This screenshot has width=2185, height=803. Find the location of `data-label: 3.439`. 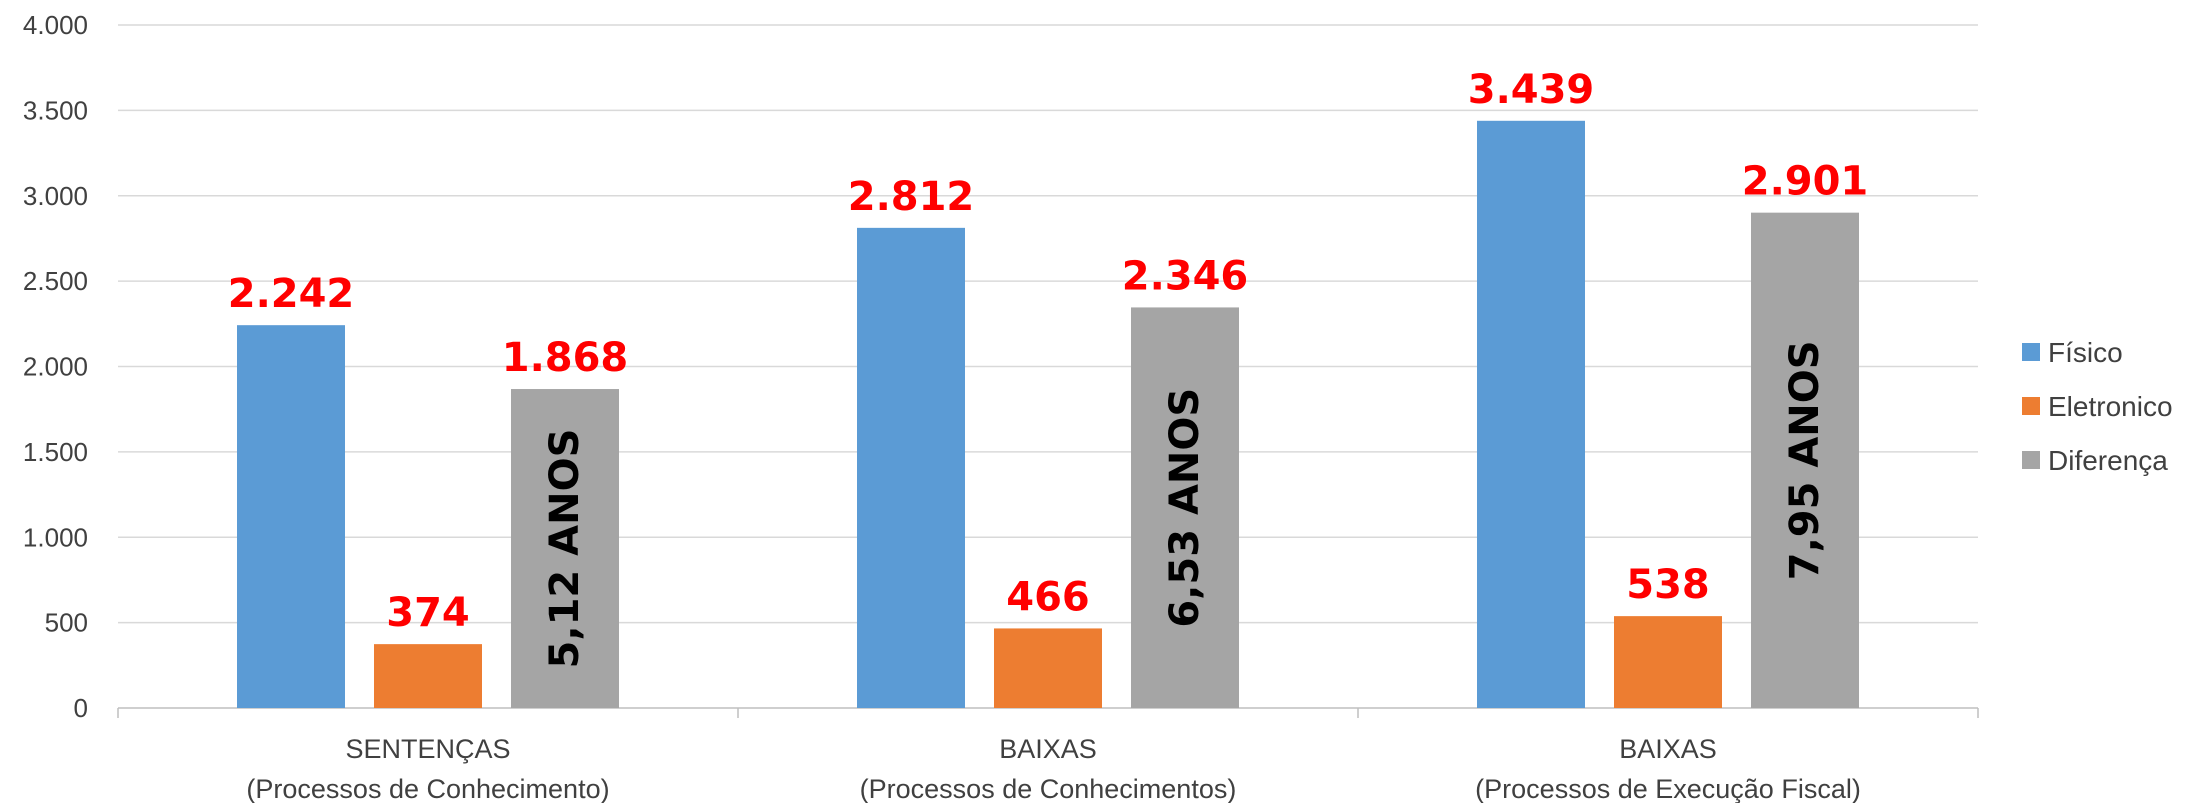

data-label: 3.439 is located at coordinates (1531, 90).